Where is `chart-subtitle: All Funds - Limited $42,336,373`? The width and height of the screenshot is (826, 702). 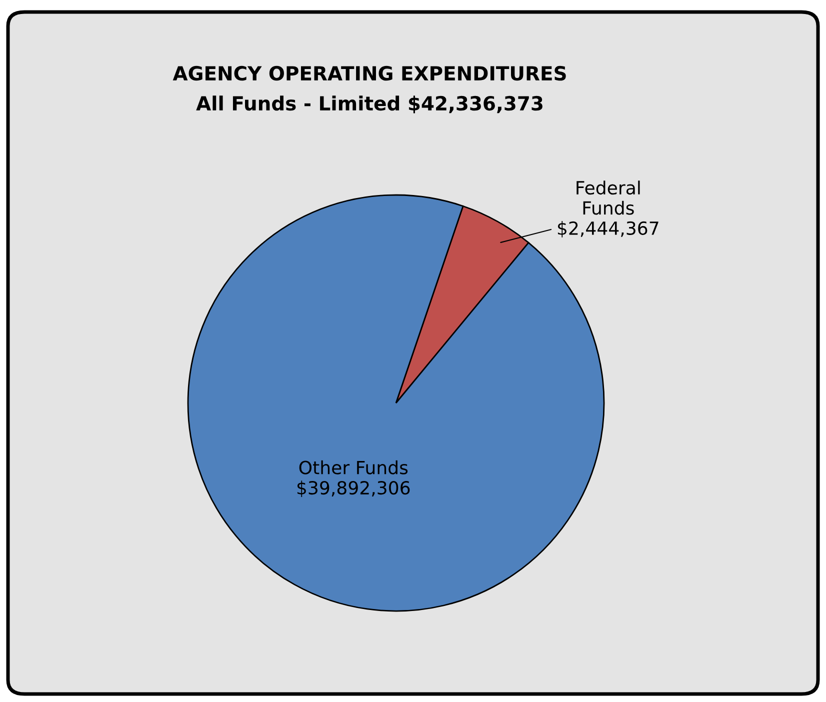 chart-subtitle: All Funds - Limited $42,336,373 is located at coordinates (369, 105).